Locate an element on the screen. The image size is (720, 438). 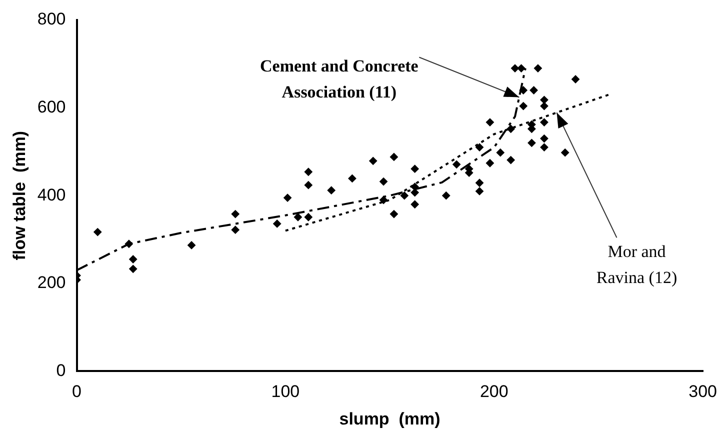
annotation: Mor and Ravina (12) is located at coordinates (637, 265).